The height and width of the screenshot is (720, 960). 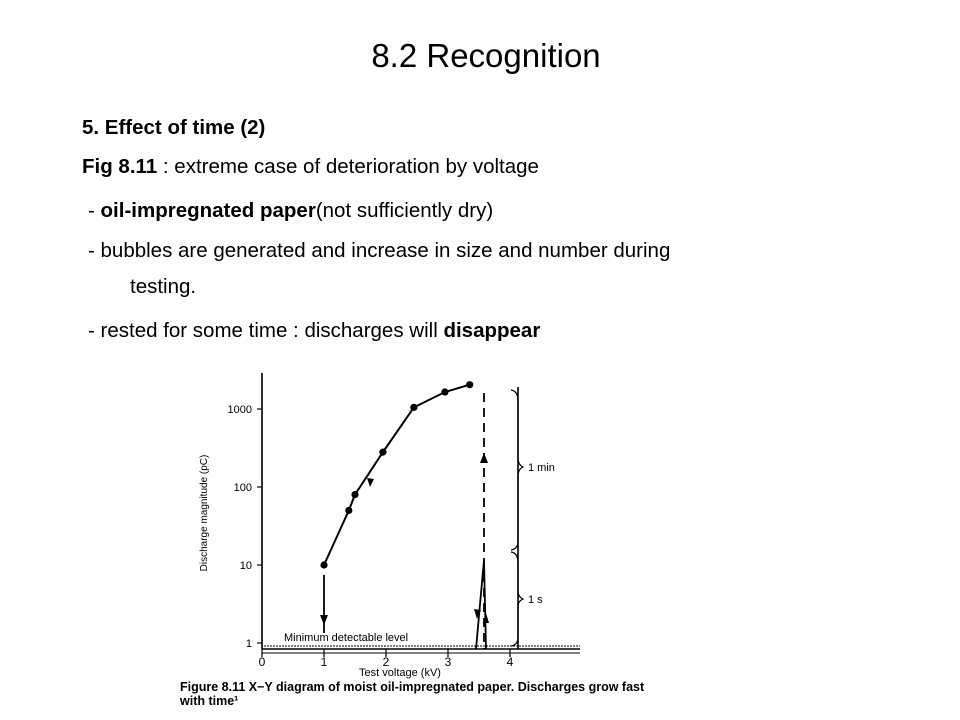 What do you see at coordinates (324, 662) in the screenshot?
I see `x-tick-label: 1` at bounding box center [324, 662].